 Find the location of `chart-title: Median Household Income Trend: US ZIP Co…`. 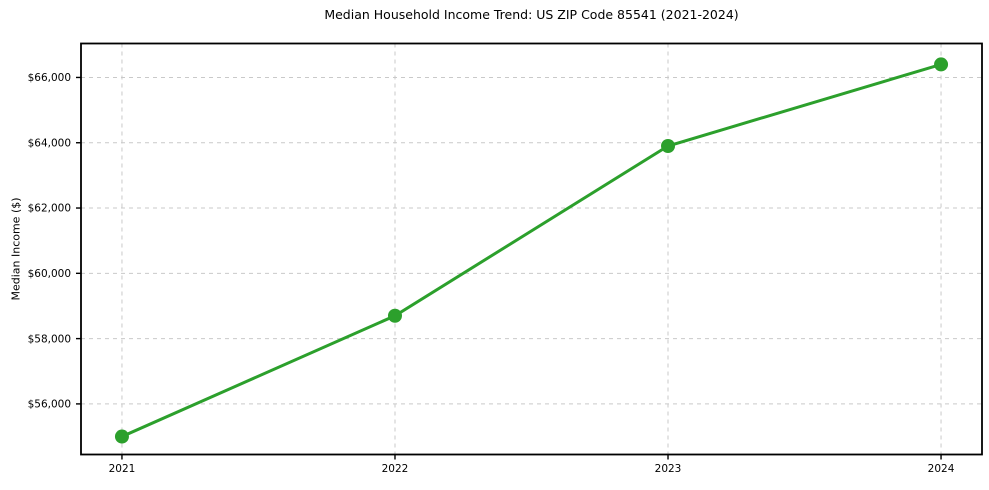

chart-title: Median Household Income Trend: US ZIP Co… is located at coordinates (531, 14).